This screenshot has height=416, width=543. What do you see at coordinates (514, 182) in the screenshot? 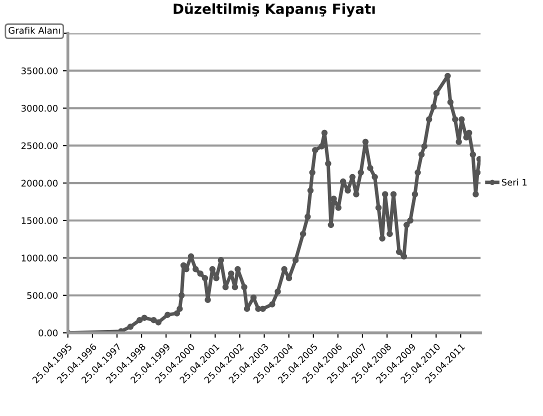
I see `legend-label: Seri 1` at bounding box center [514, 182].